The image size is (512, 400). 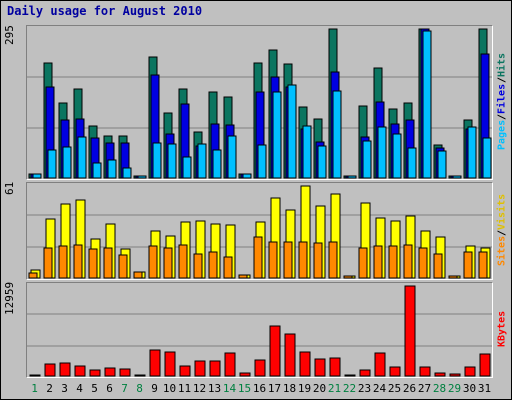 I want to click on x-tick-day-27: 27, so click(x=424, y=388).